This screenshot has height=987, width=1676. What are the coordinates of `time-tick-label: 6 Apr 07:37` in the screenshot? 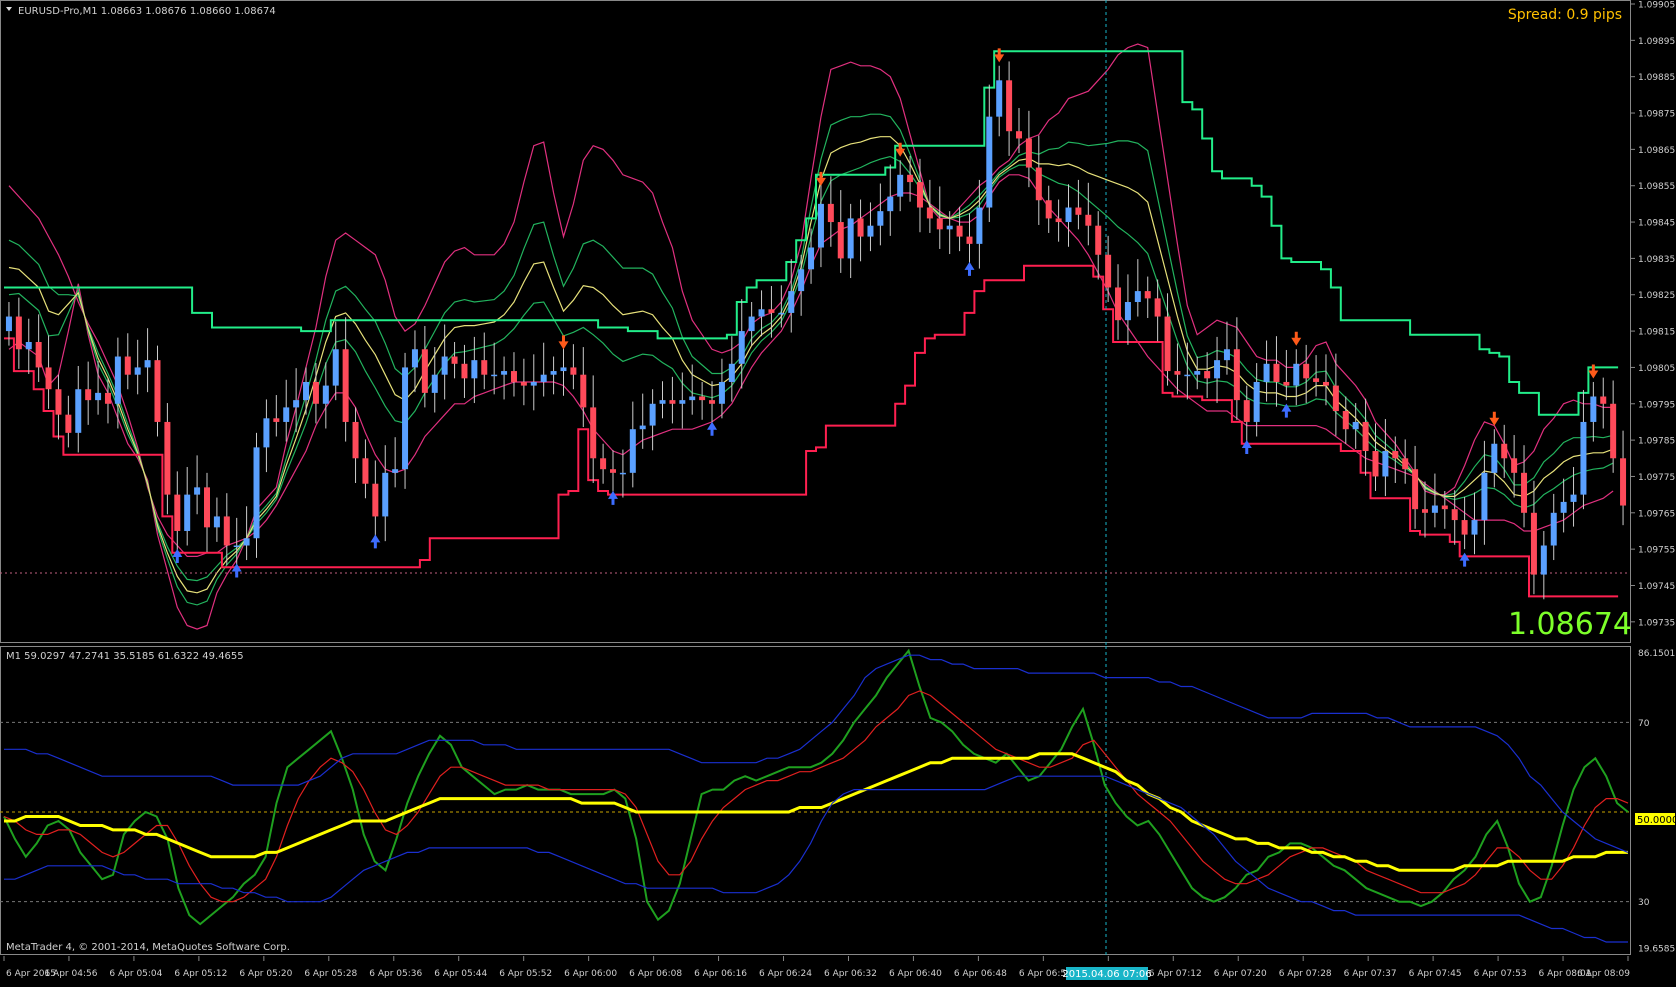 It's located at (1370, 974).